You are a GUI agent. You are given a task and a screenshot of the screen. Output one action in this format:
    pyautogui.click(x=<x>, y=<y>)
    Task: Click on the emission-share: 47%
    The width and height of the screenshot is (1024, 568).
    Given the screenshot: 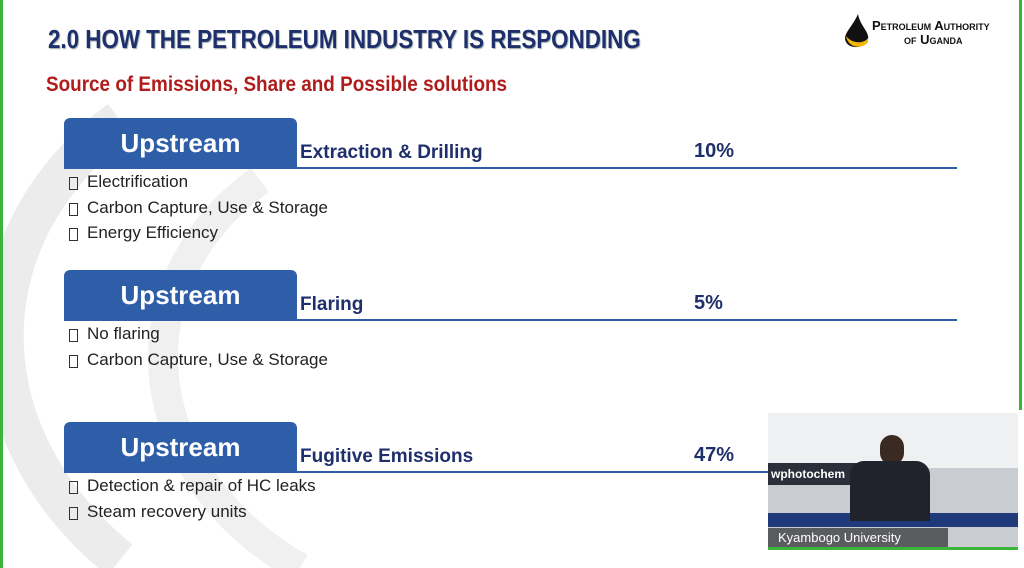 What is the action you would take?
    pyautogui.click(x=714, y=455)
    